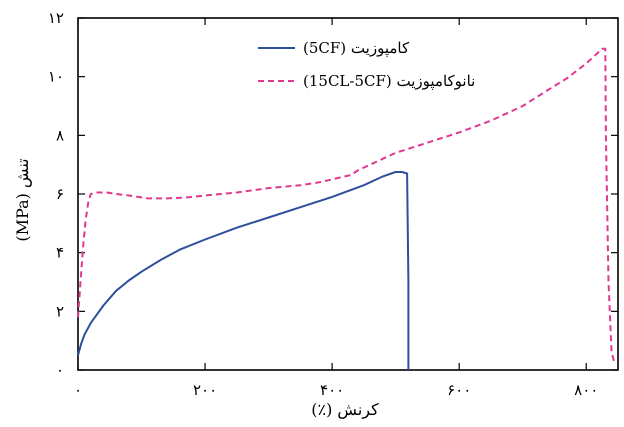  Describe the element at coordinates (366, 64) in the screenshot. I see `legend: کامپوزیت (5CF) نانوکامپوزیت (15CL-5CF)` at that location.